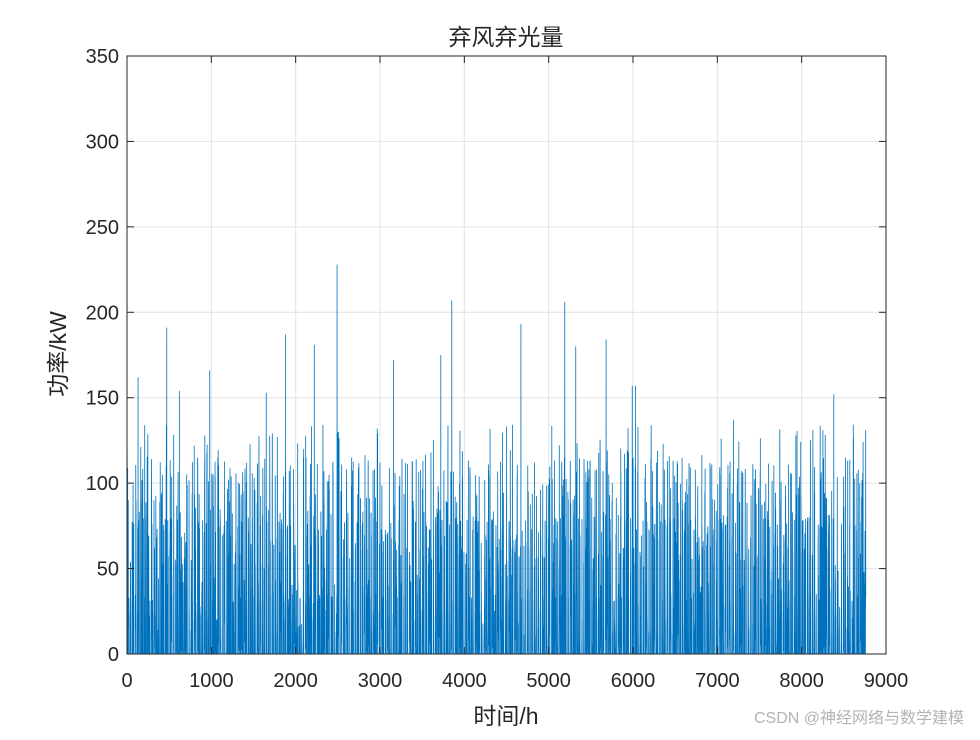 The width and height of the screenshot is (980, 740). I want to click on y-tick-label: 50, so click(108, 570).